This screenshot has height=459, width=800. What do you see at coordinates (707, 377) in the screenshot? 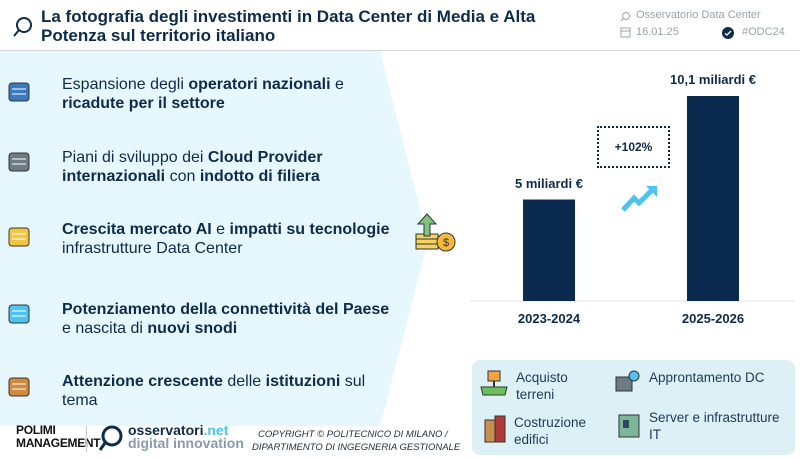
I see `legend-item-dc-setup: Approntamento DC` at bounding box center [707, 377].